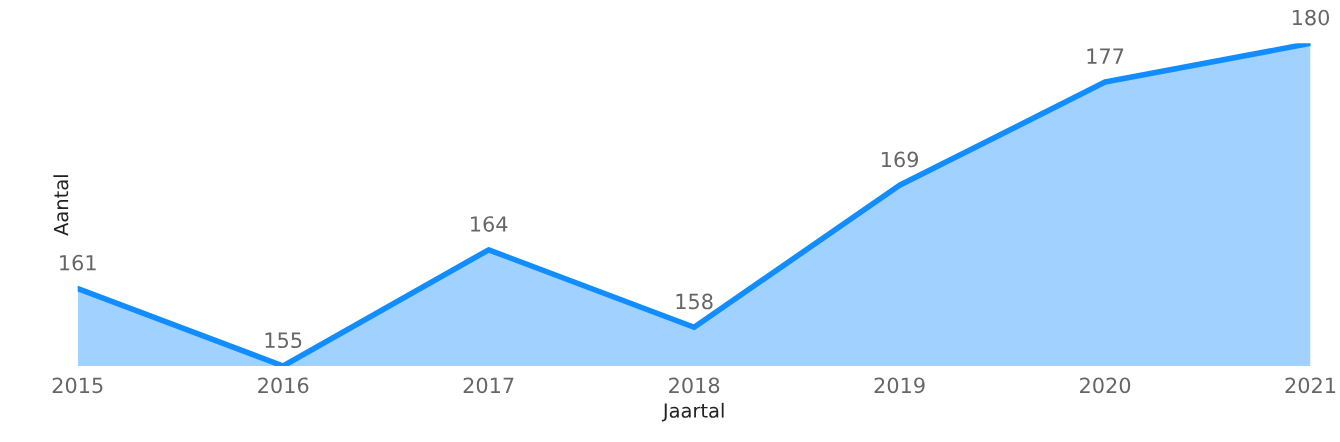  Describe the element at coordinates (489, 224) in the screenshot. I see `data-label: 164` at that location.